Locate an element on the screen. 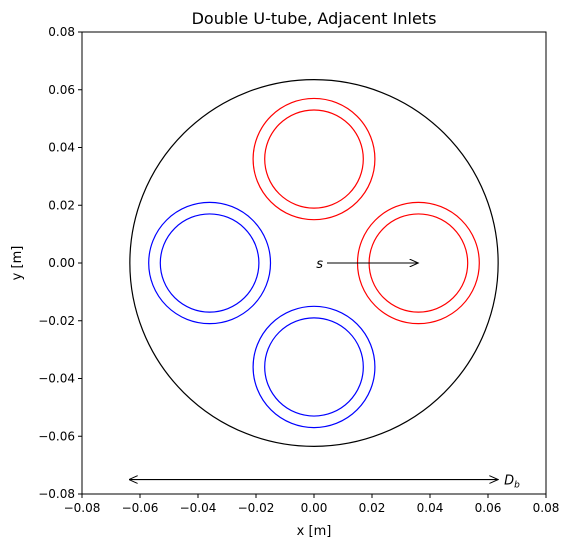 The height and width of the screenshot is (547, 572). y-tick-label: 0.00 is located at coordinates (61, 263).